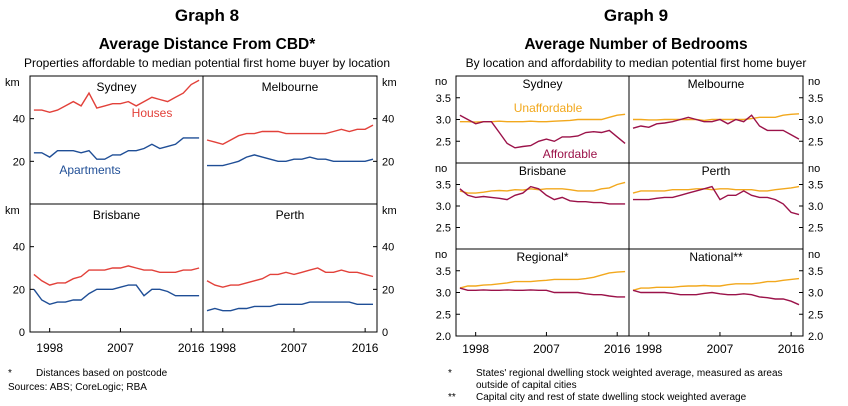 Image resolution: width=848 pixels, height=406 pixels. Describe the element at coordinates (89, 170) in the screenshot. I see `series-label-apartments: Apartments` at that location.